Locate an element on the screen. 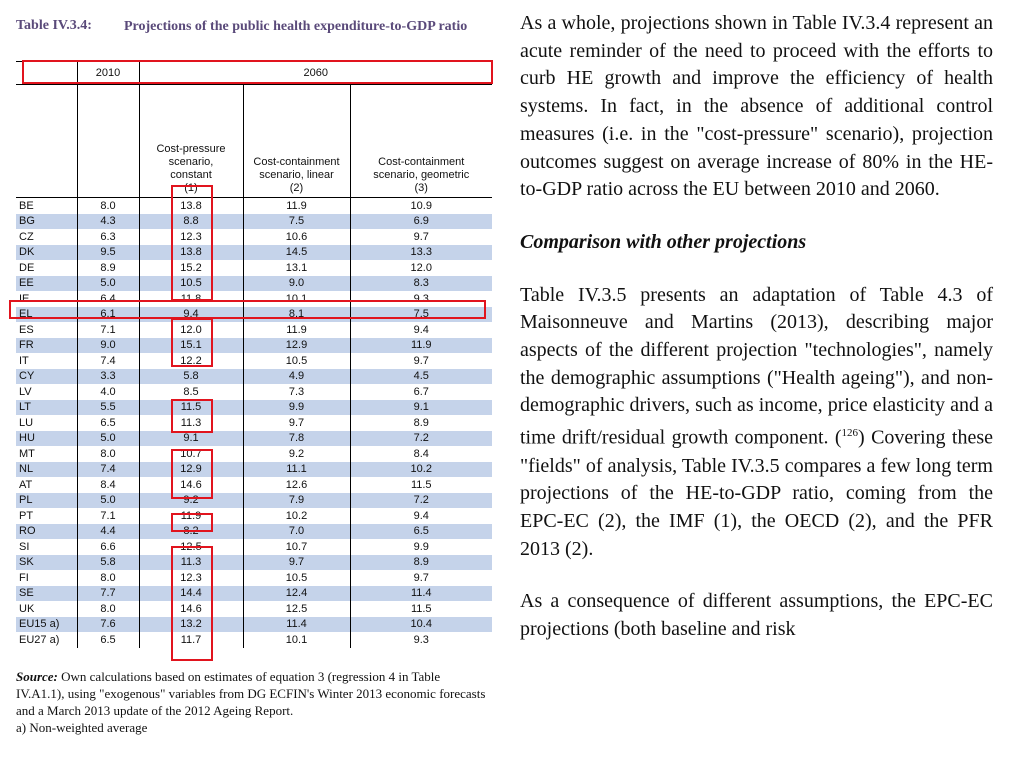 The height and width of the screenshot is (762, 1014). country-cell: LV is located at coordinates (47, 392).